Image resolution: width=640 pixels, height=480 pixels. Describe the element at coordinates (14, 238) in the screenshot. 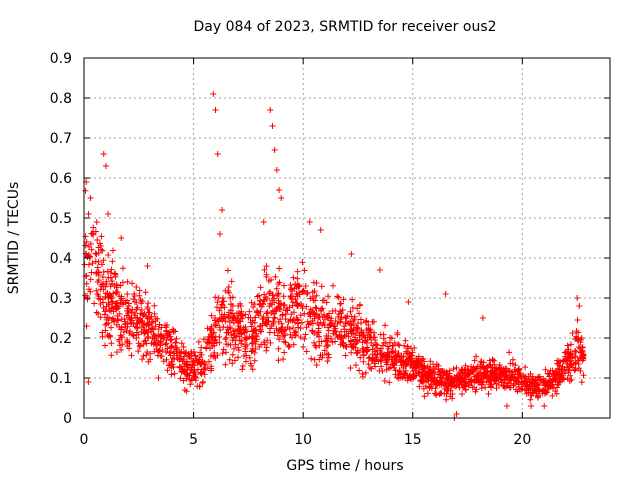

I see `y-axis-label: SRMTID / TECUs` at that location.